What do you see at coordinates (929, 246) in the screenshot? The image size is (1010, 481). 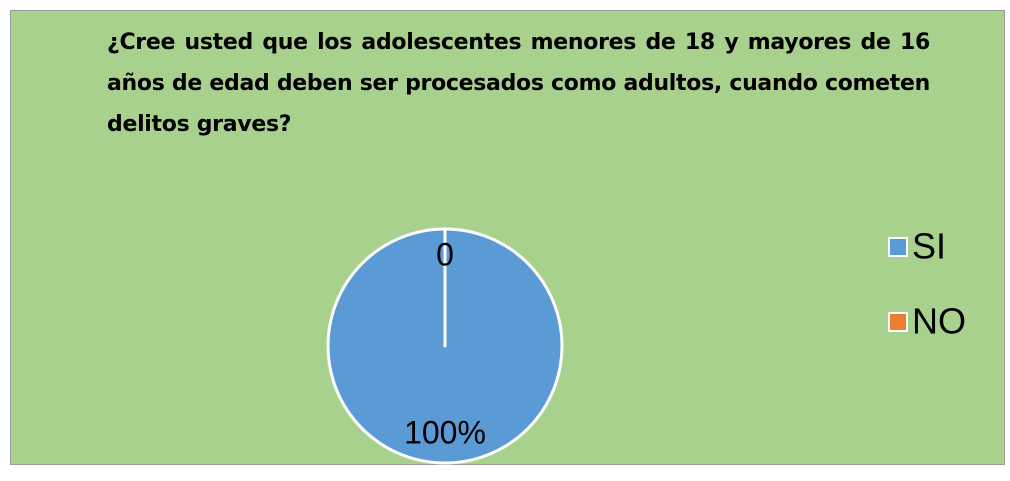 I see `legend-label: SI` at bounding box center [929, 246].